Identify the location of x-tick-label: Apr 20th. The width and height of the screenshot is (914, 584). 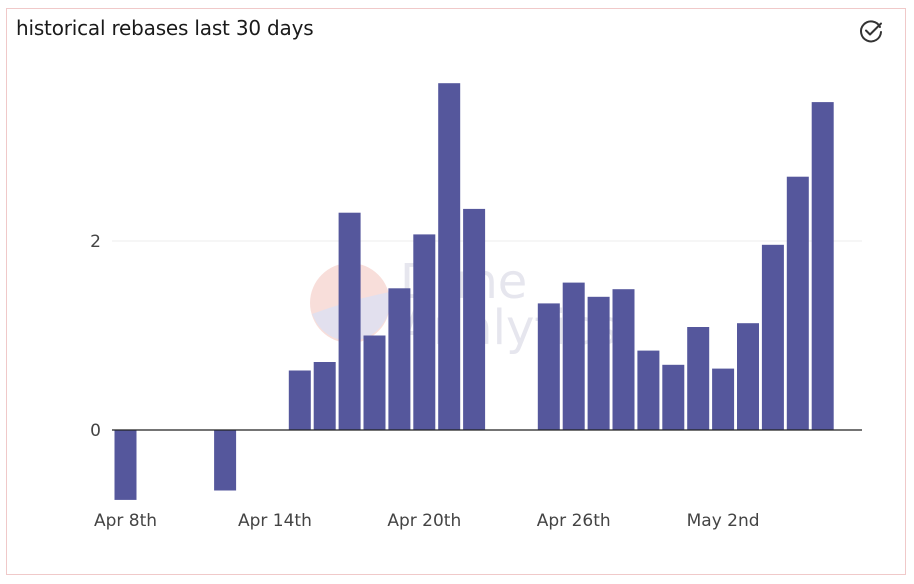
(424, 521).